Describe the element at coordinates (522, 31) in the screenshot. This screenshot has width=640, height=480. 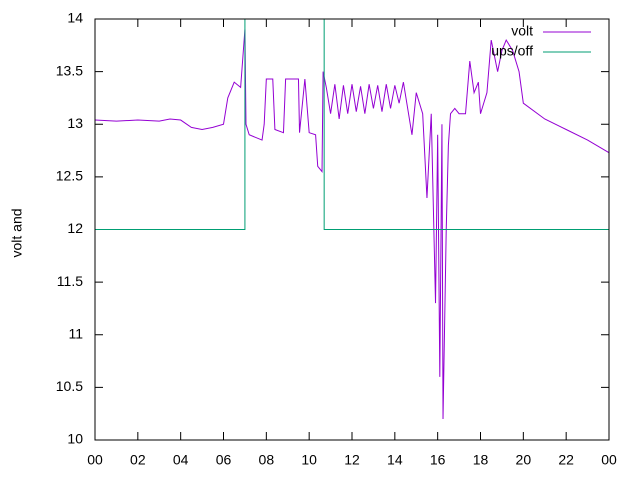
I see `legend-label: volt` at that location.